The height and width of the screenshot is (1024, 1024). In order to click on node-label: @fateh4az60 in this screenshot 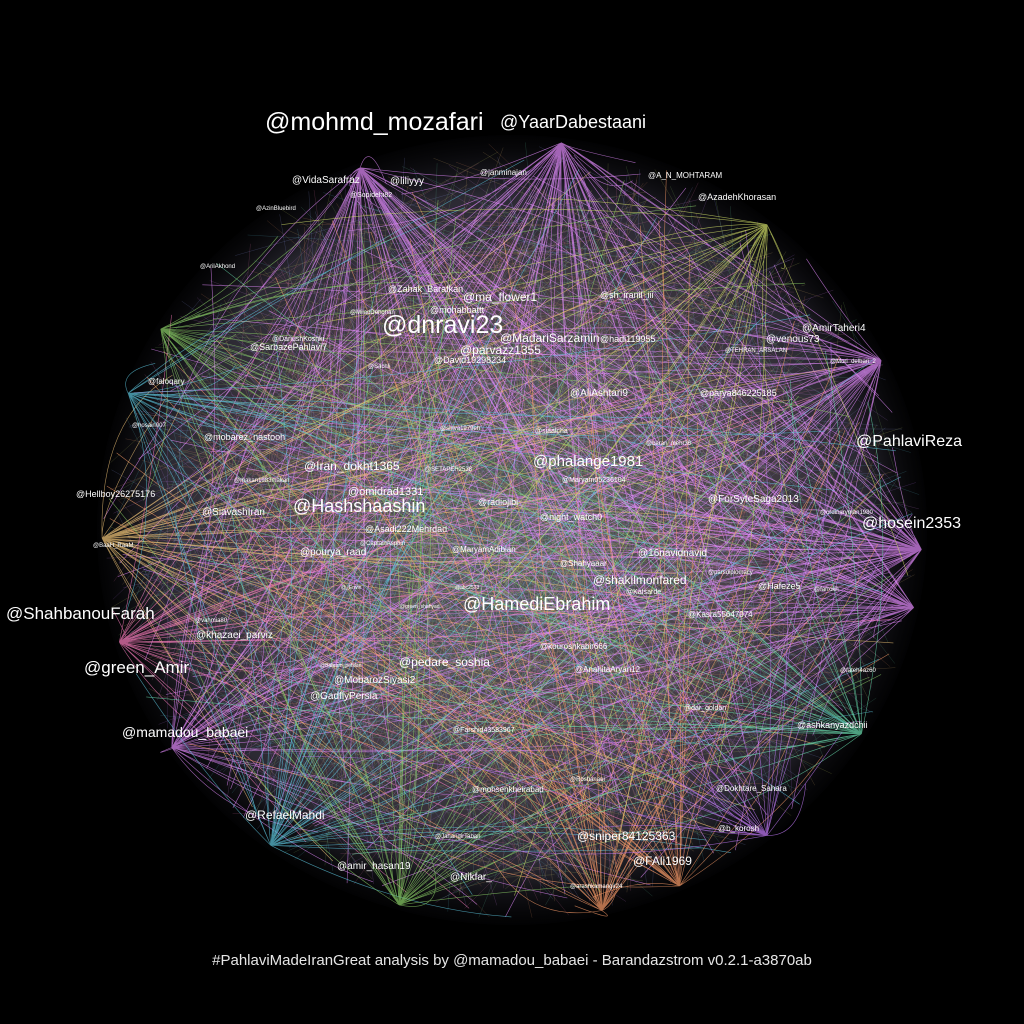, I will do `click(858, 671)`.